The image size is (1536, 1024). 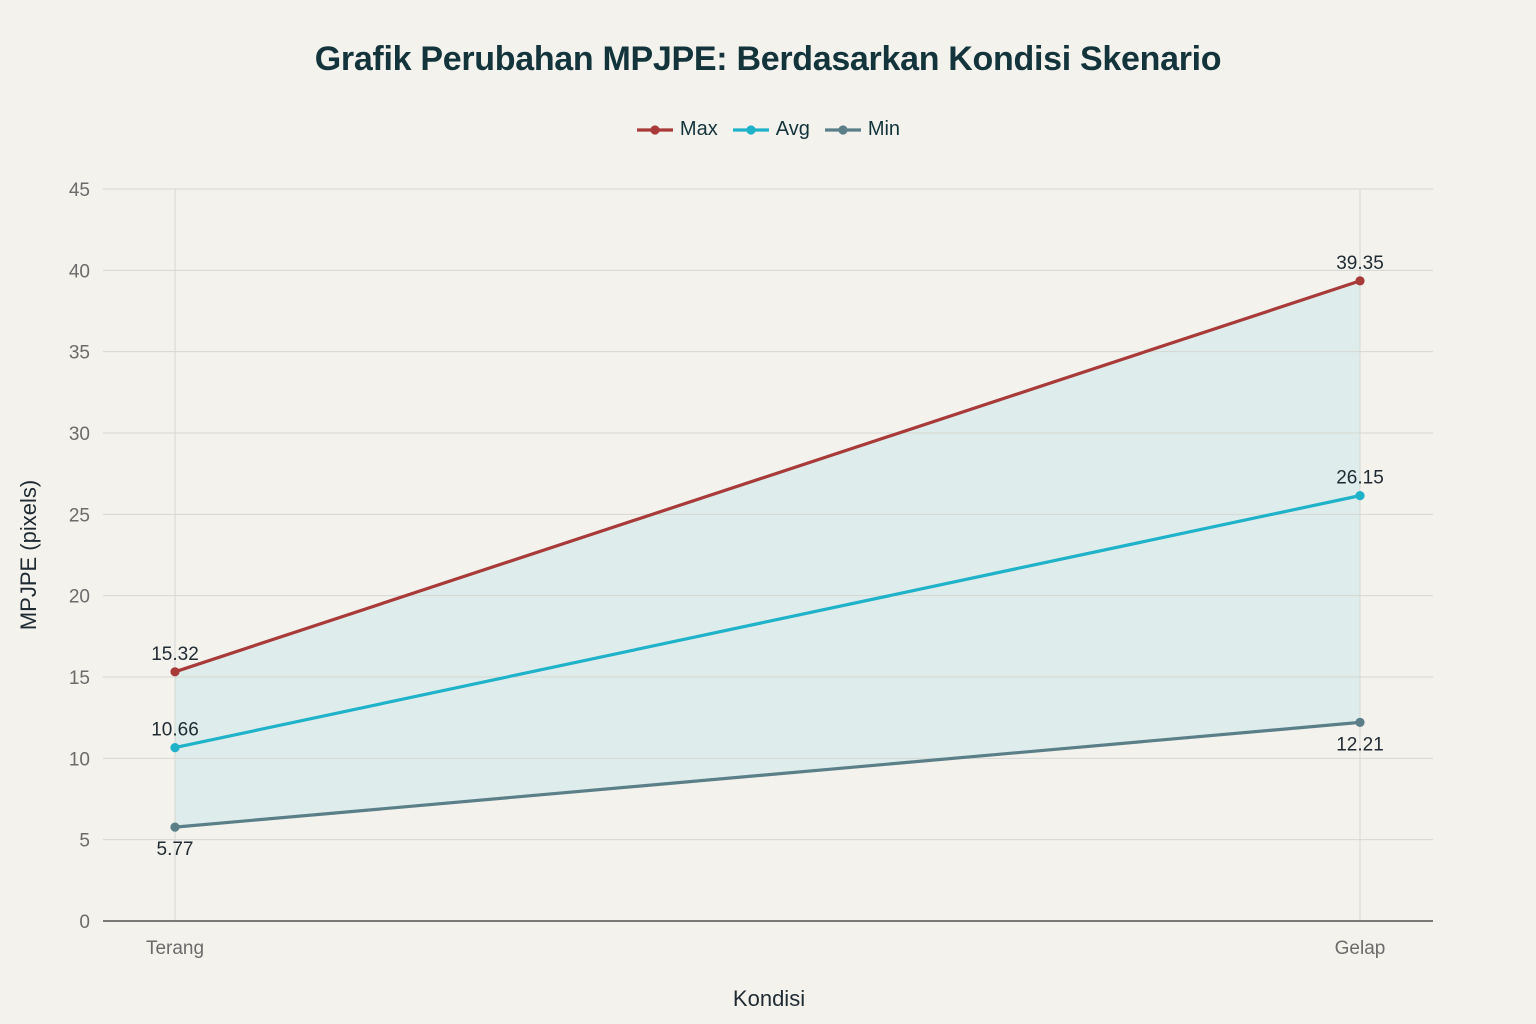 What do you see at coordinates (175, 730) in the screenshot?
I see `data-label-avg: 10.66` at bounding box center [175, 730].